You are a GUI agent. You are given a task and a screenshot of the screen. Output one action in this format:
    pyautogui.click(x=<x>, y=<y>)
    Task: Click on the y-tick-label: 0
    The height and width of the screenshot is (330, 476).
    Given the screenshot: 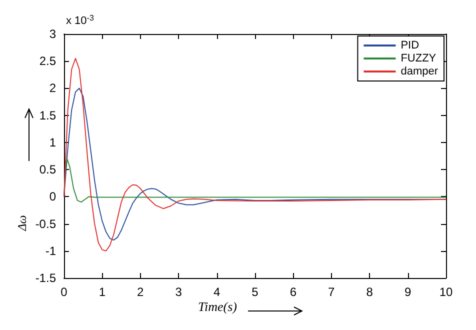 What is the action you would take?
    pyautogui.click(x=52, y=197)
    